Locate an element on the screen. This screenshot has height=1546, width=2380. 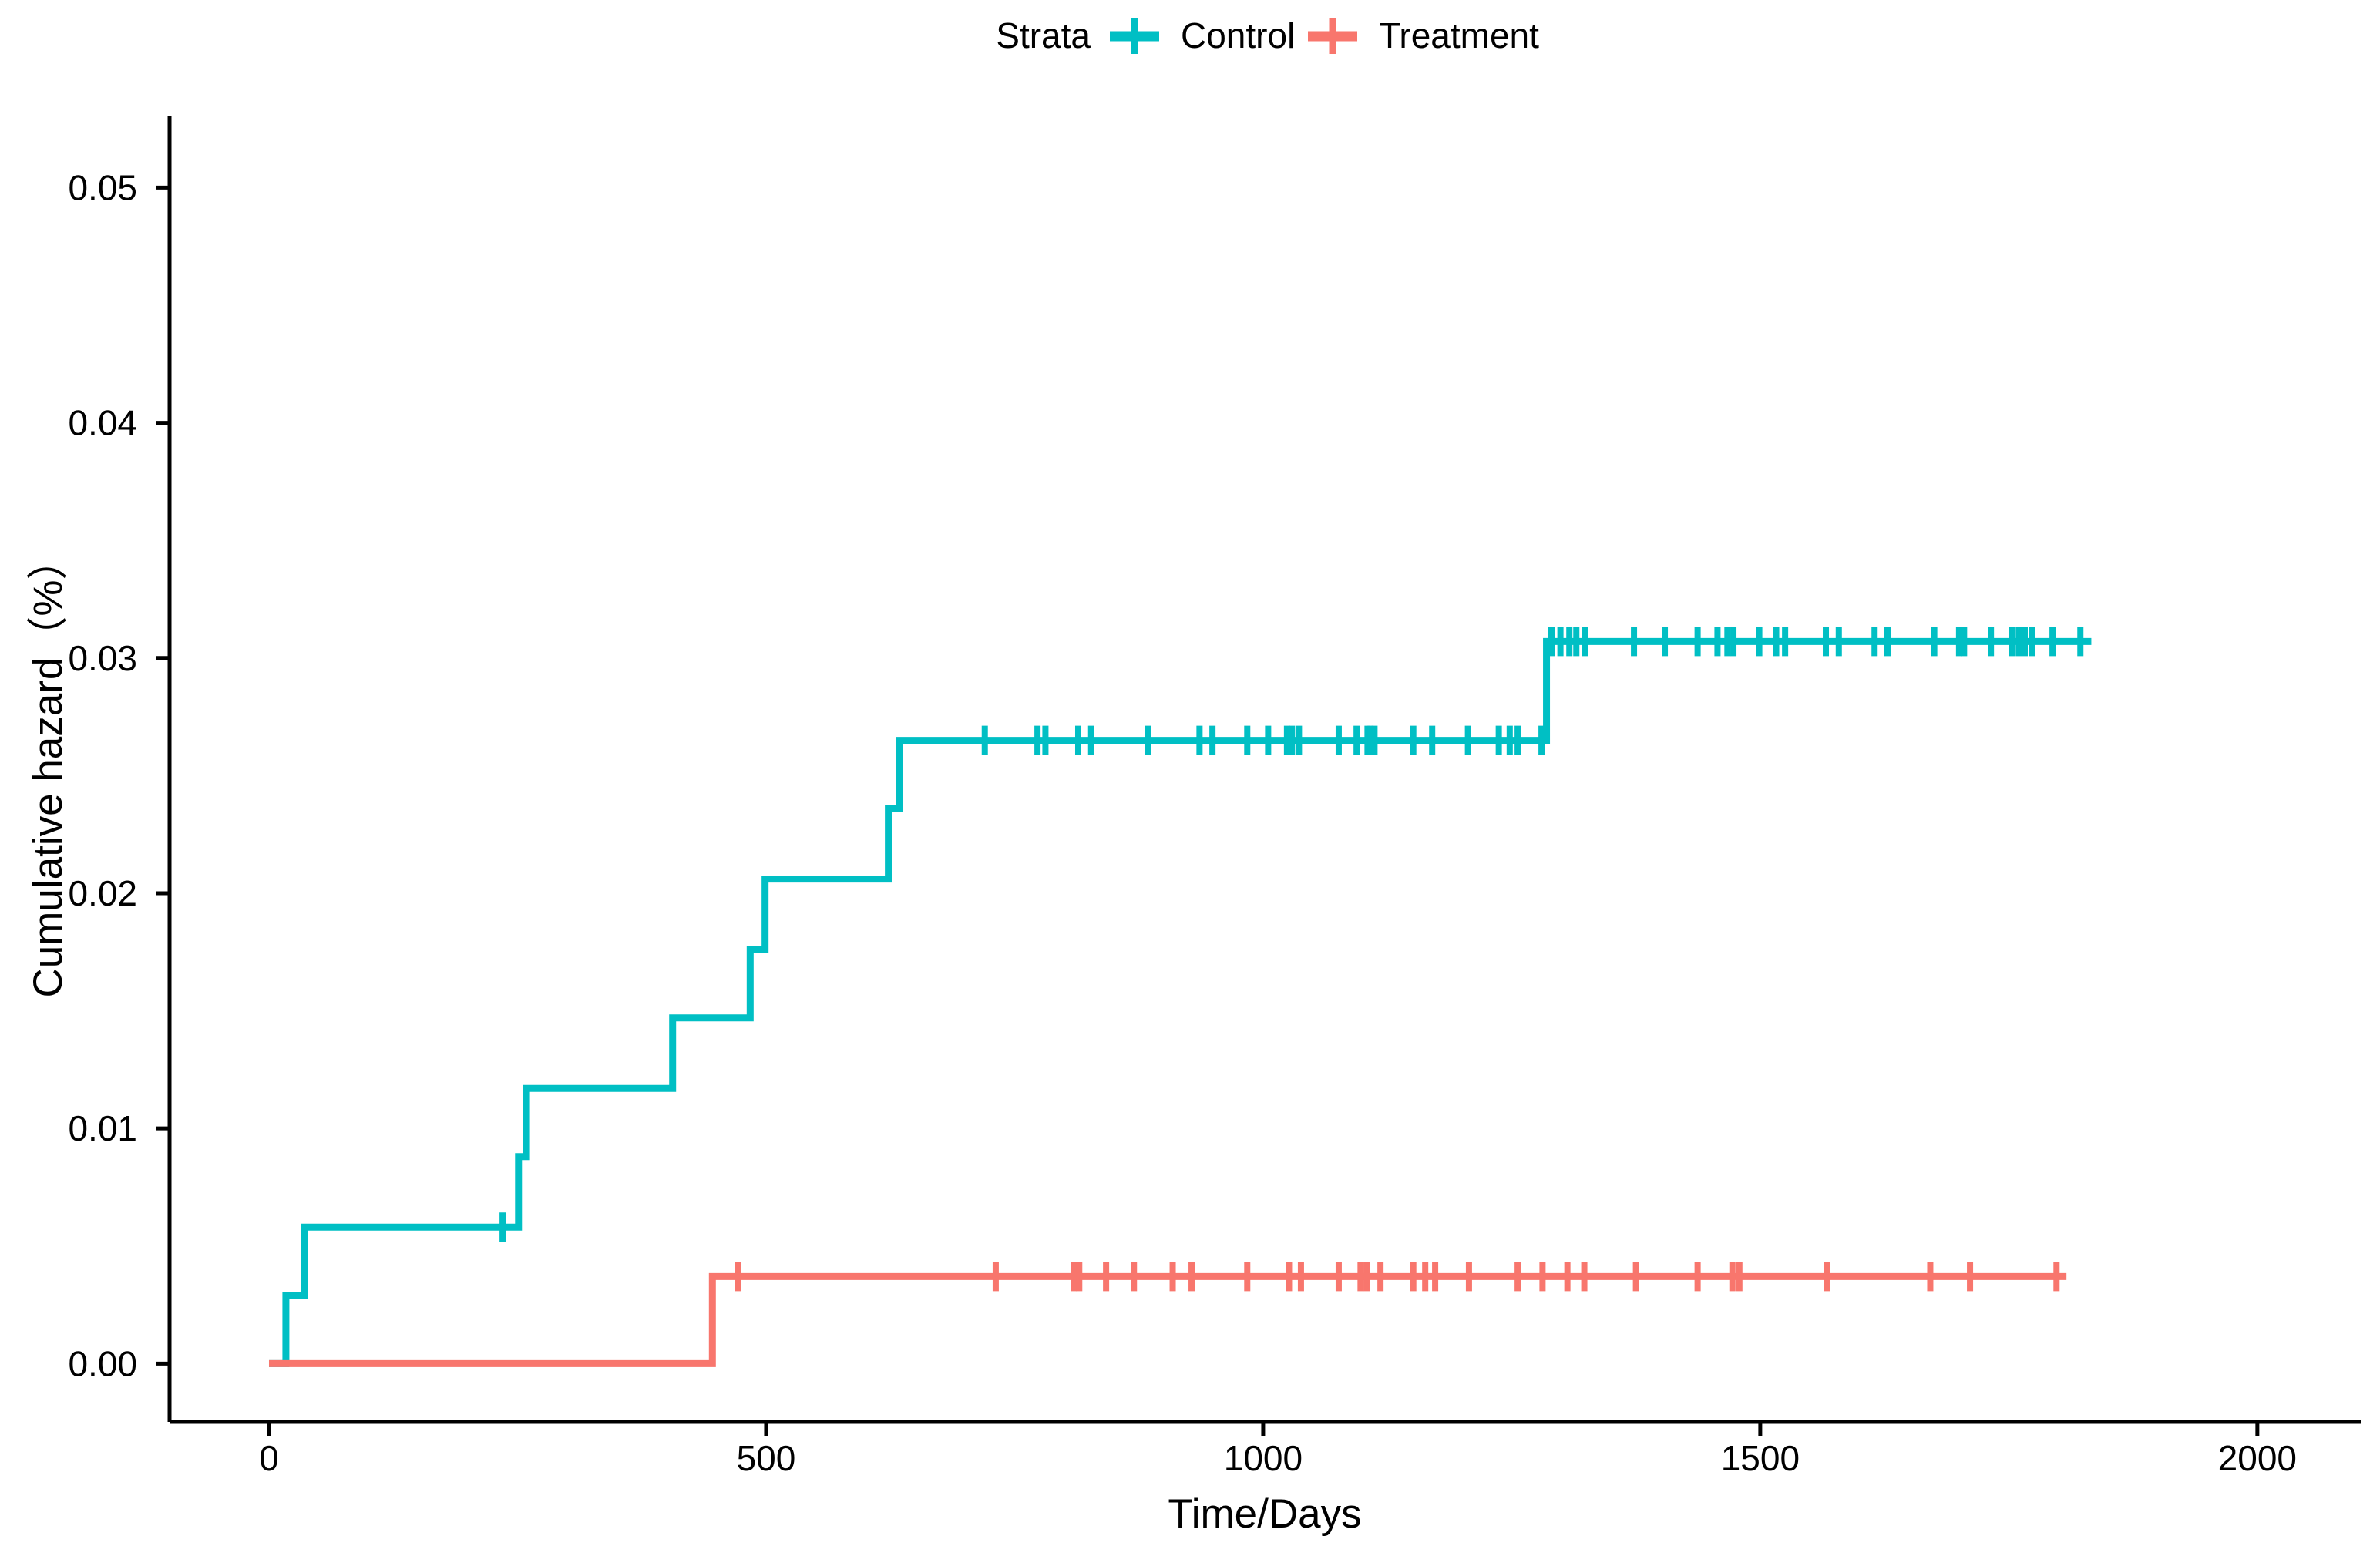
x-tick-label: 1000 is located at coordinates (1263, 1458).